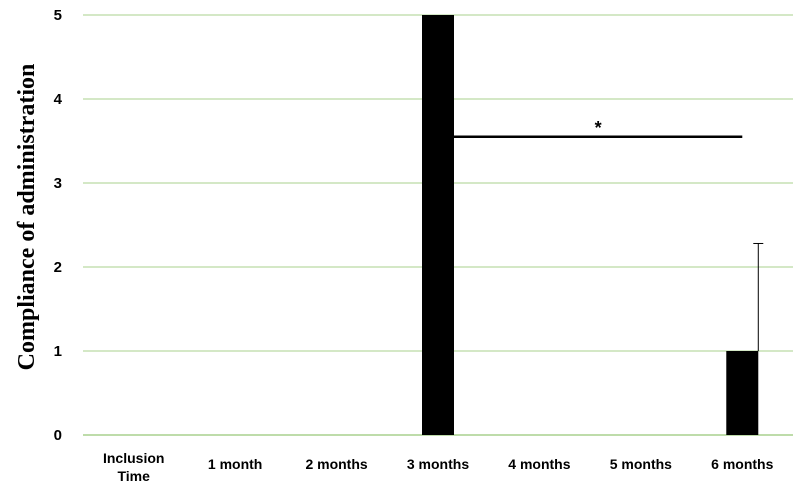  Describe the element at coordinates (58, 435) in the screenshot. I see `y-tick-label-0: 0` at that location.